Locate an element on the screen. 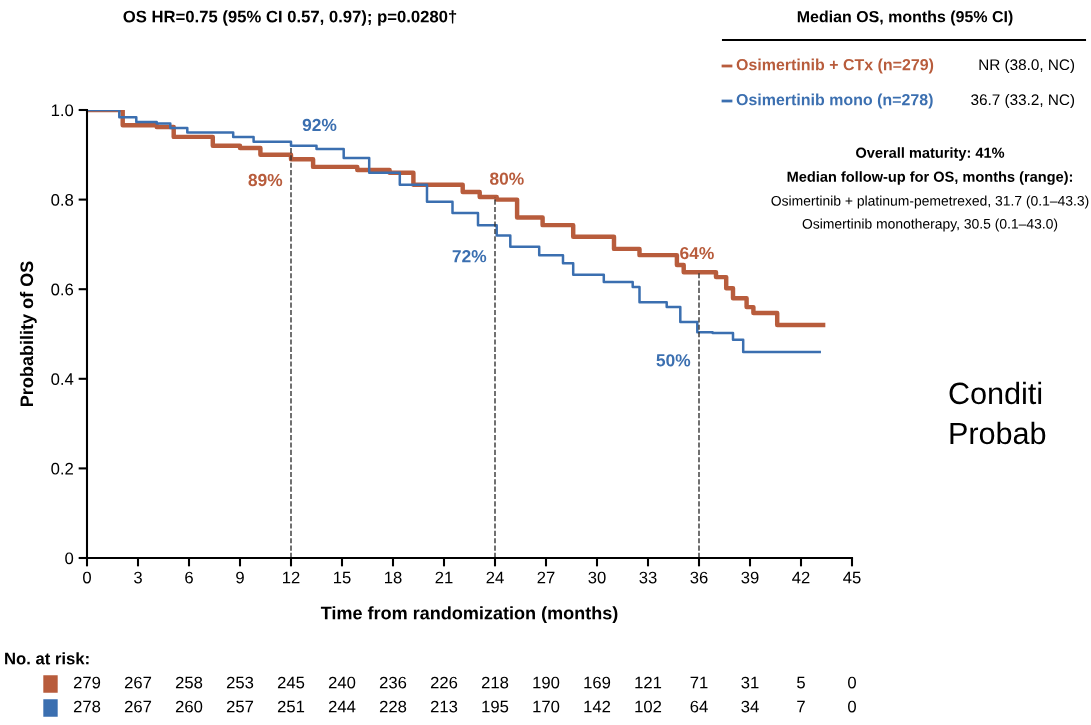  x-tick-label: 3 is located at coordinates (138, 577).